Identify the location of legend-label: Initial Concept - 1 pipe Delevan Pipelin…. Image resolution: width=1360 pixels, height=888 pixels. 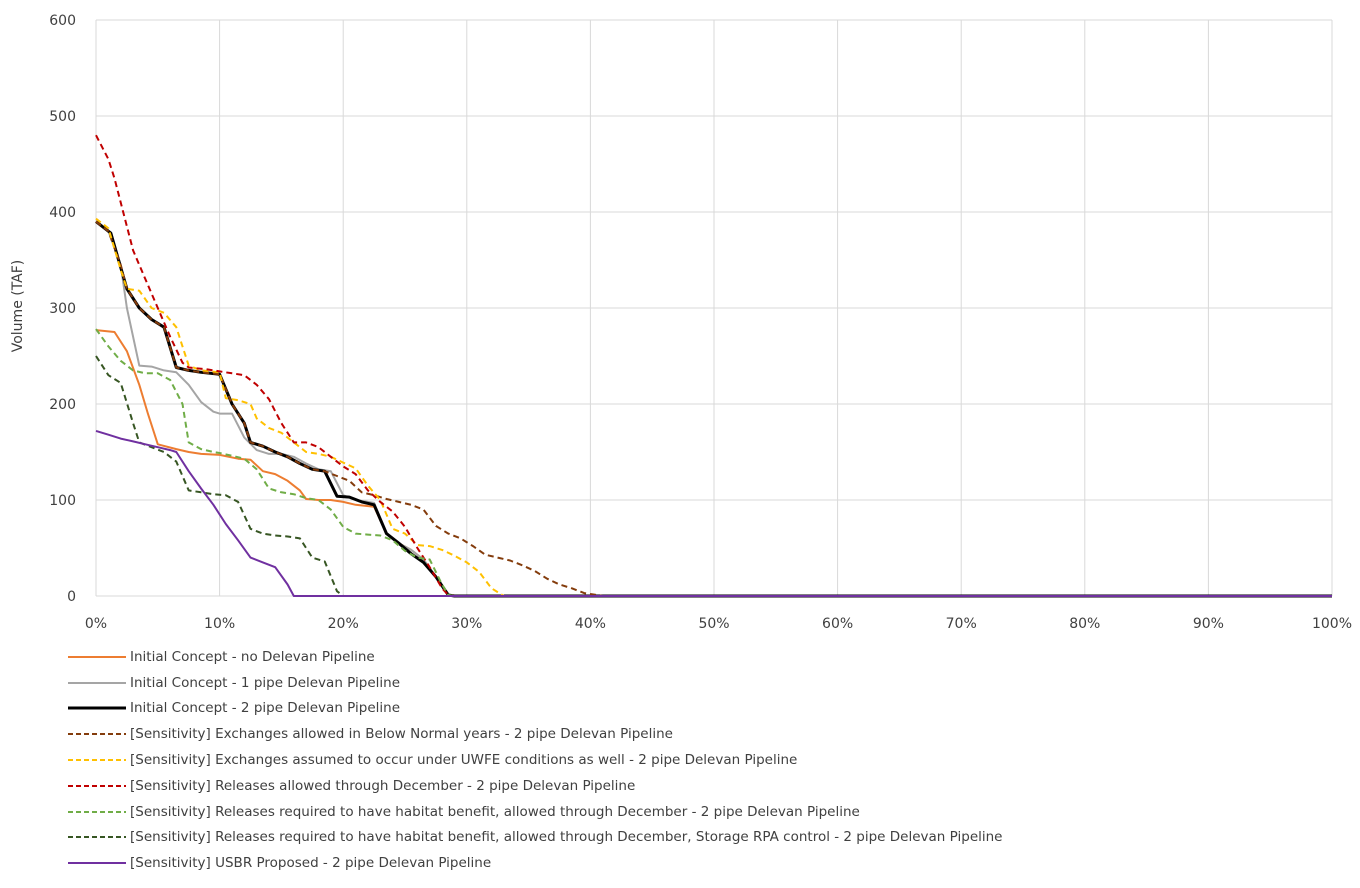
(265, 682).